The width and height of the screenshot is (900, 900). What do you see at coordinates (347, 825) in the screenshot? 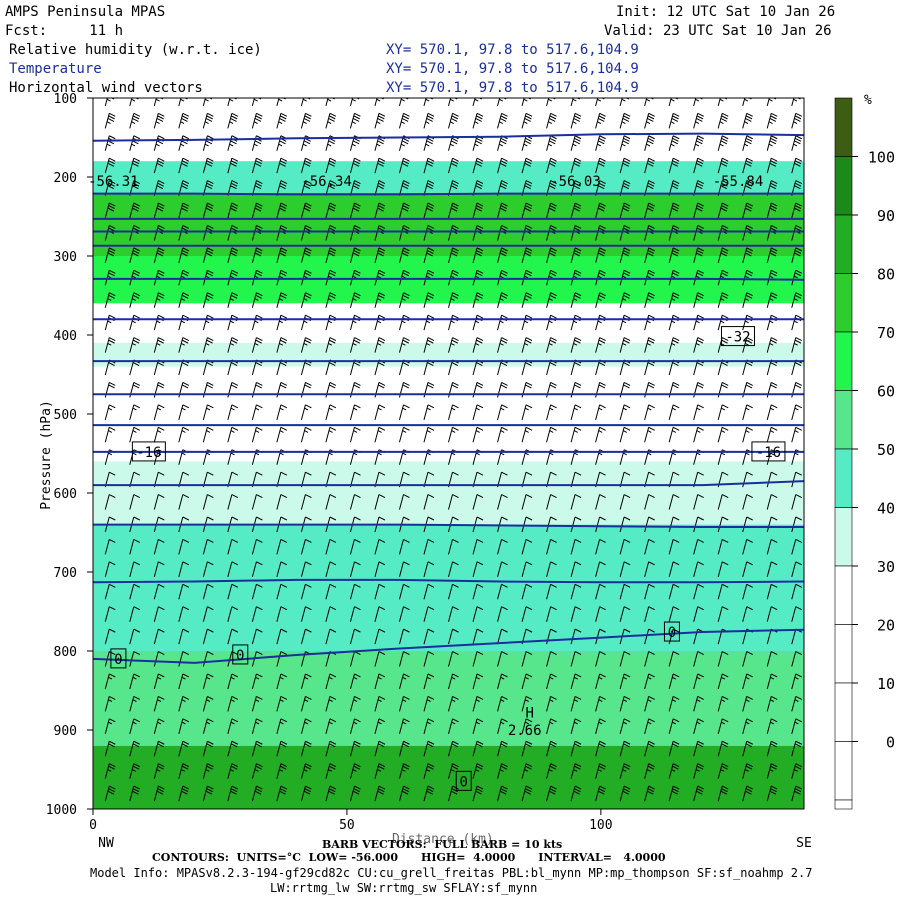
I see `x-tick-label: 50` at bounding box center [347, 825].